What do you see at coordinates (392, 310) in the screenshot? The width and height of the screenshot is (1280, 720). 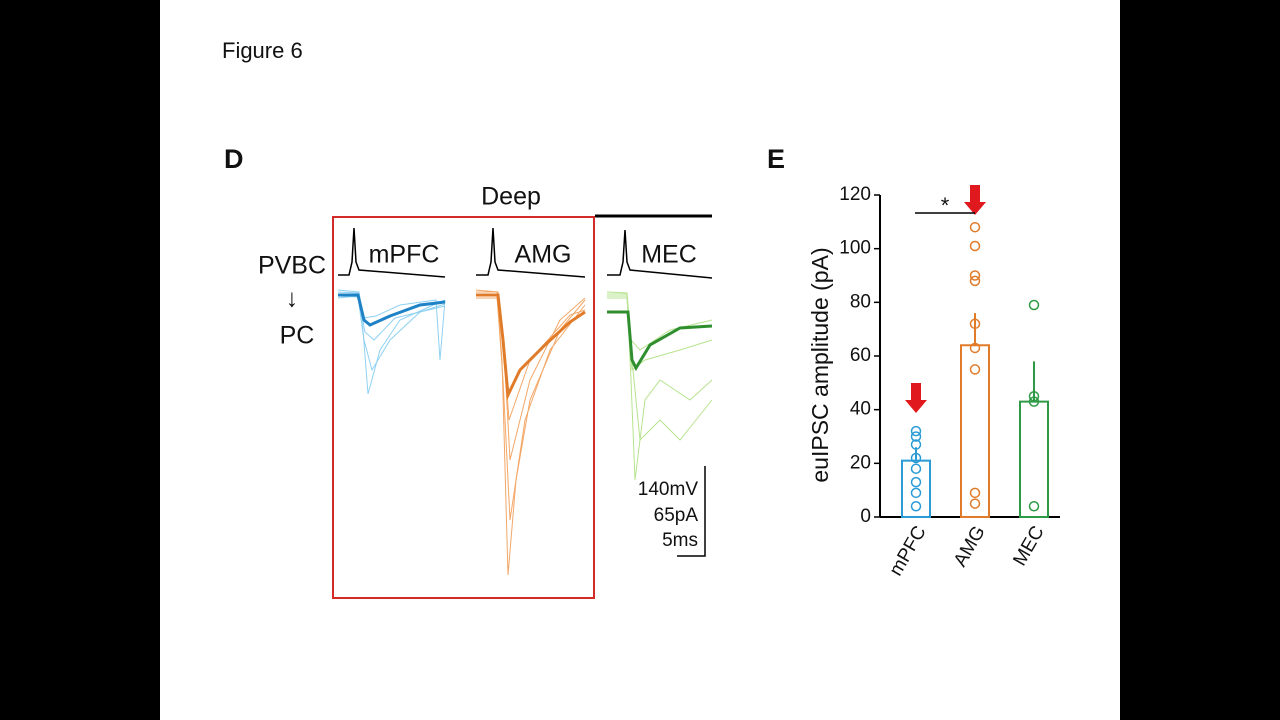 I see `mpfc-mean-trace` at bounding box center [392, 310].